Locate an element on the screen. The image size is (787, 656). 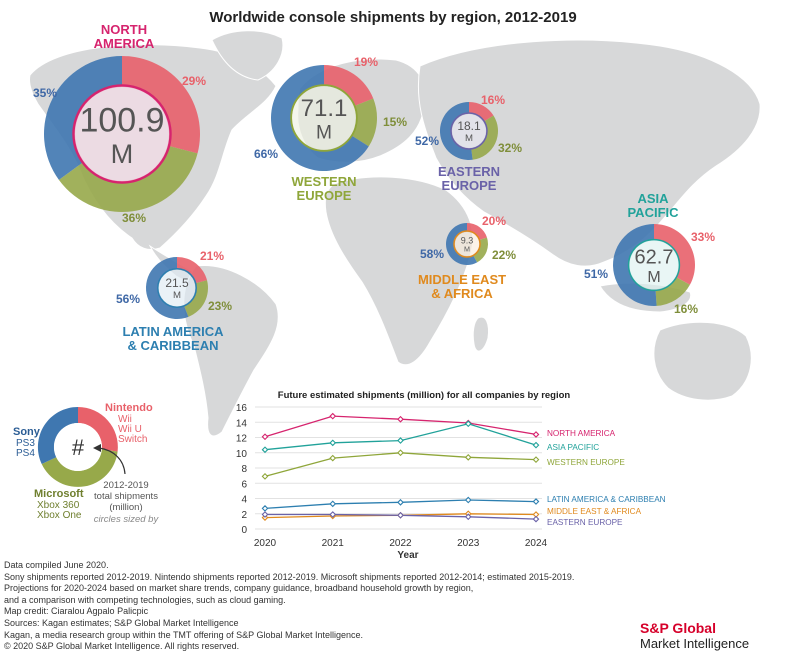
region-bubble-middle-east-africa: 9.3M 20% 22% 58% MIDDLE EAST& AFRICA is located at coordinates (467, 257).